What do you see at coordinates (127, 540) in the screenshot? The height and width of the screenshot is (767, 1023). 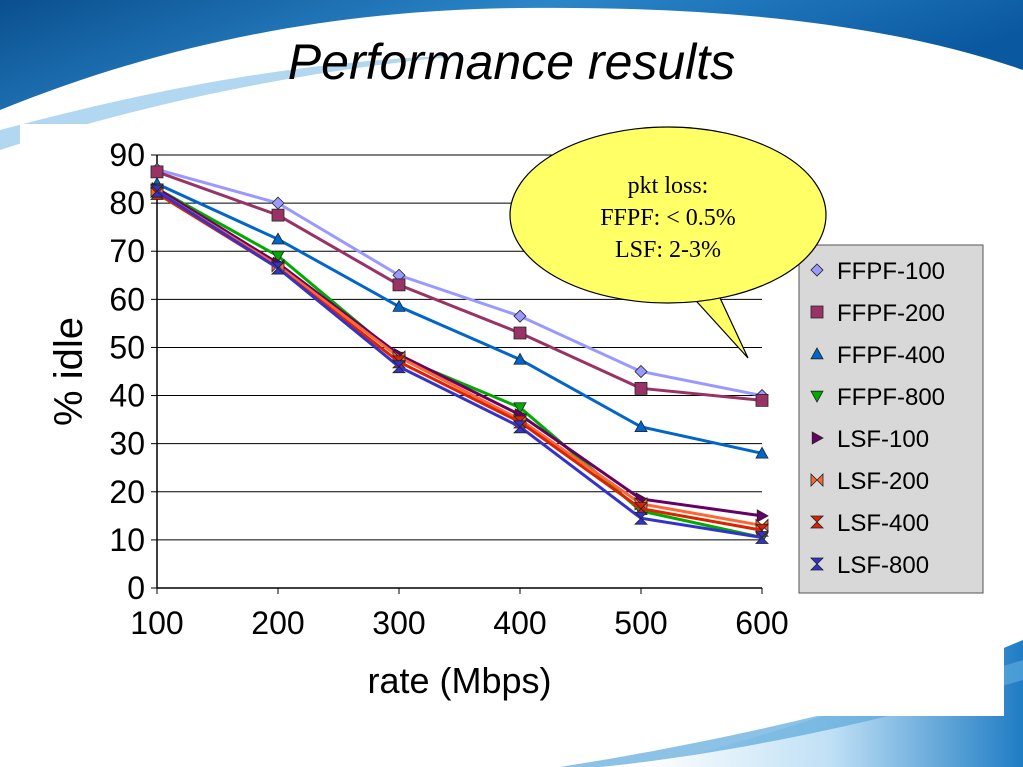 I see `y-tick-label: 10` at bounding box center [127, 540].